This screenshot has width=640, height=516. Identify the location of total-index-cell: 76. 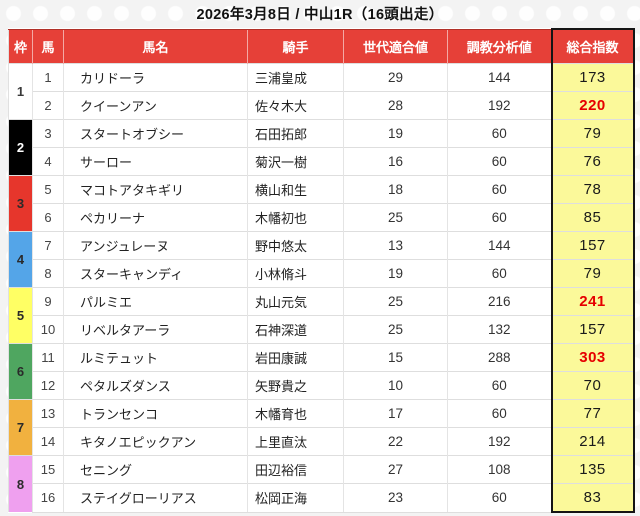
(592, 161).